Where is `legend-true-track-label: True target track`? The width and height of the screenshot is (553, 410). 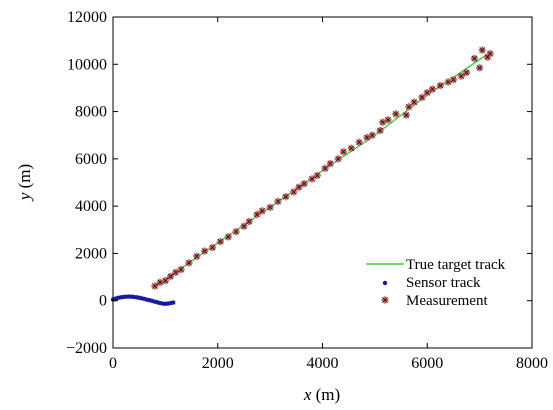
legend-true-track-label: True target track is located at coordinates (456, 265).